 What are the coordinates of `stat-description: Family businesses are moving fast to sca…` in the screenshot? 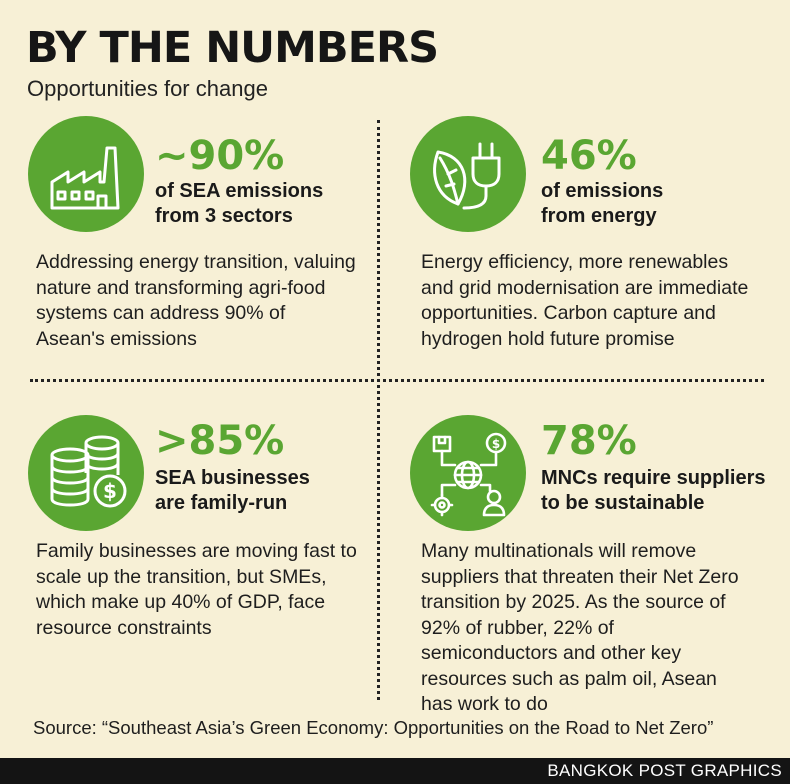 It's located at (196, 589).